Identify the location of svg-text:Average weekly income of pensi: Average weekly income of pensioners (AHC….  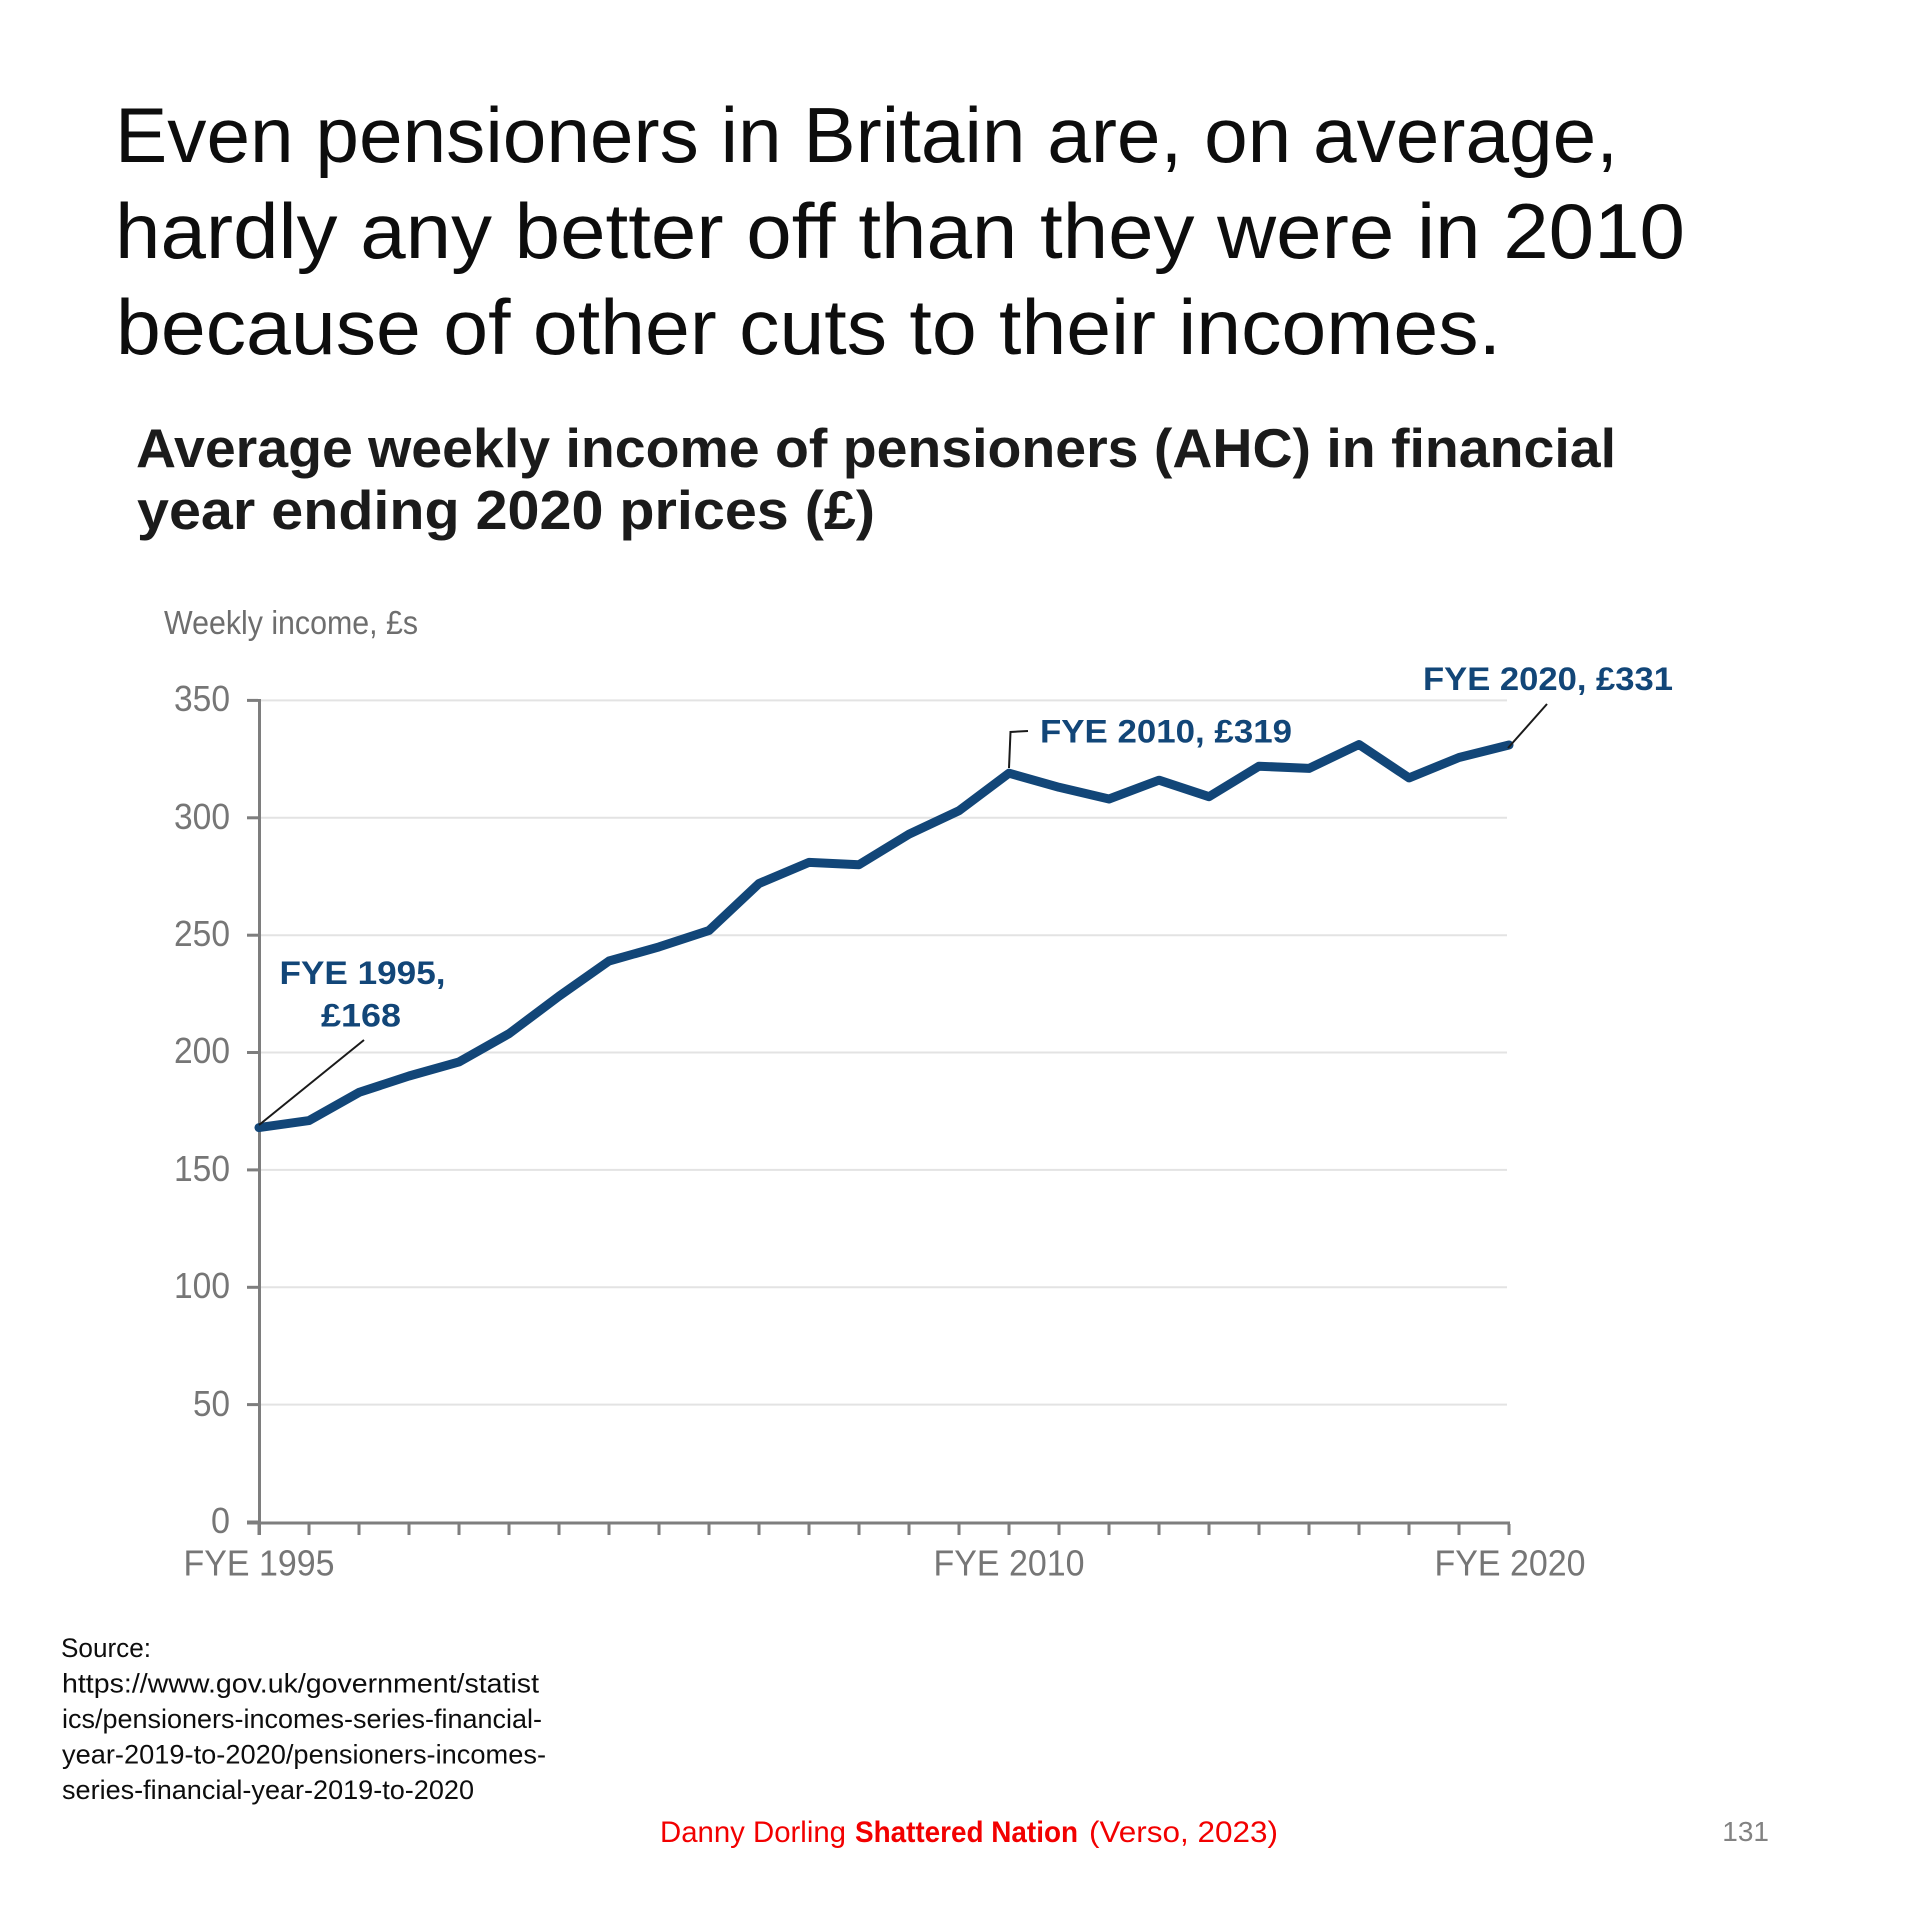
(876, 448).